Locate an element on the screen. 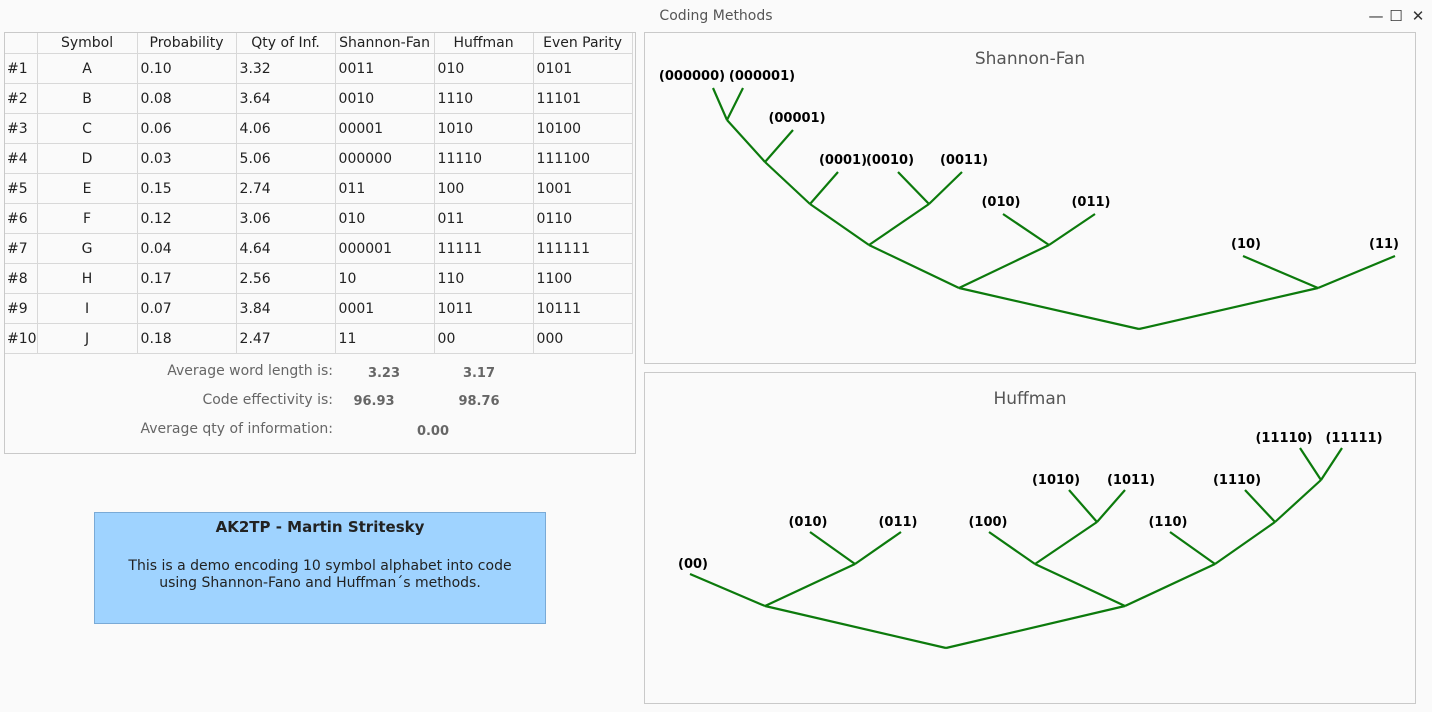 The height and width of the screenshot is (712, 1432). cell-huffman: 1011 is located at coordinates (484, 308).